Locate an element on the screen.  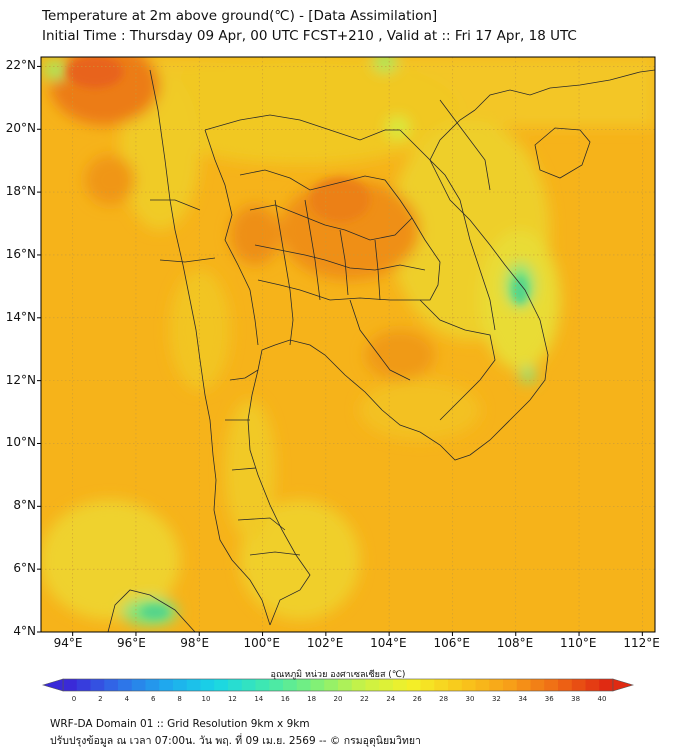
lat-label: 12°N is located at coordinates (20, 379).